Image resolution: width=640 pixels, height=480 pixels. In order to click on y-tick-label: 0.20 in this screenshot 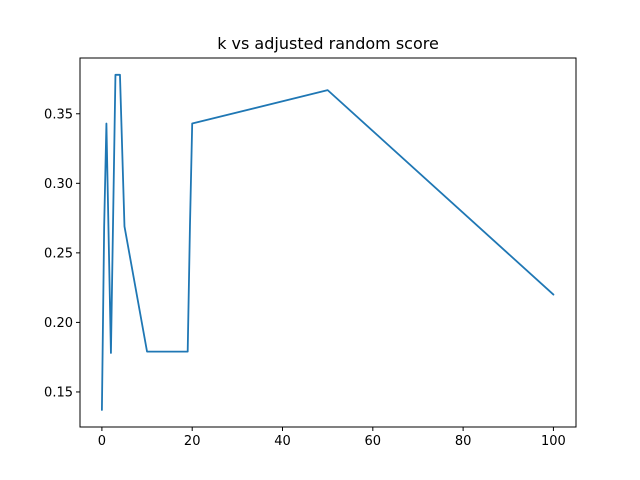, I will do `click(58, 323)`.